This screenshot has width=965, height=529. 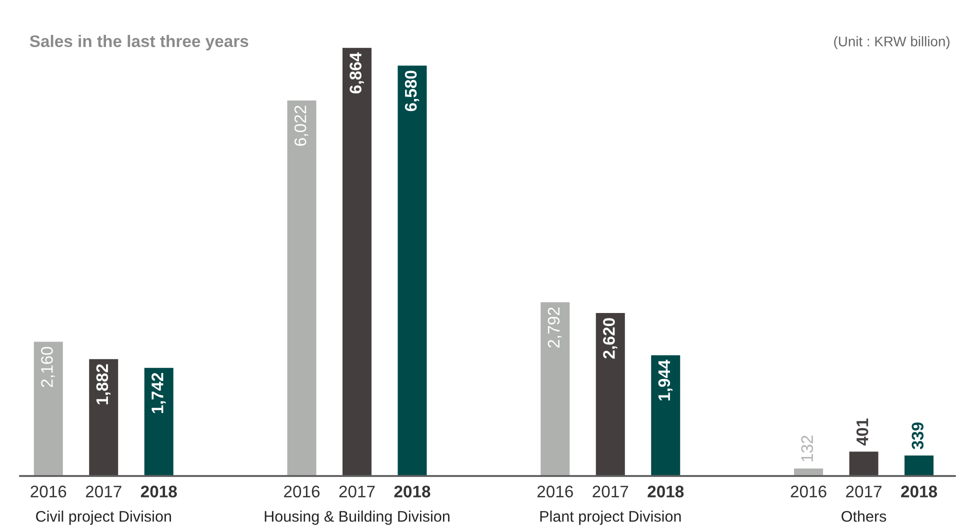 I want to click on data-label: 2,160, so click(x=48, y=367).